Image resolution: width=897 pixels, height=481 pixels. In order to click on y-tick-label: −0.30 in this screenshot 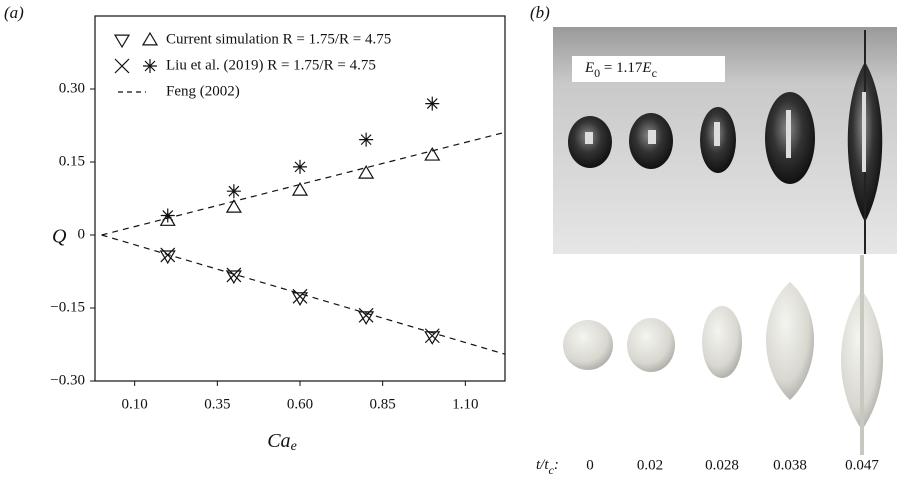, I will do `click(67, 380)`.